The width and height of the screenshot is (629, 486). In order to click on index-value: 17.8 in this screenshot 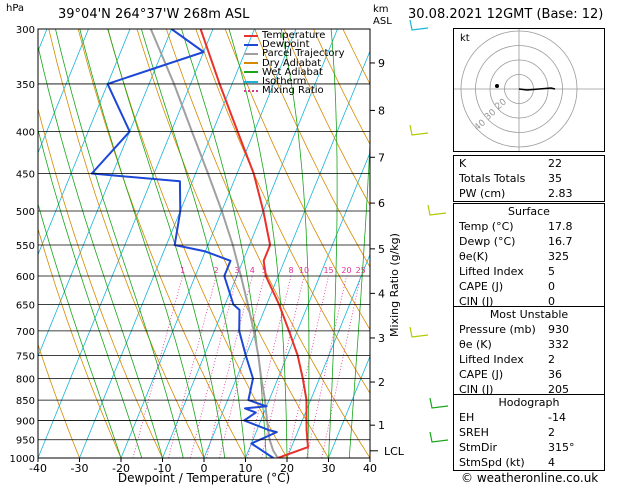, I will do `click(560, 226)`.